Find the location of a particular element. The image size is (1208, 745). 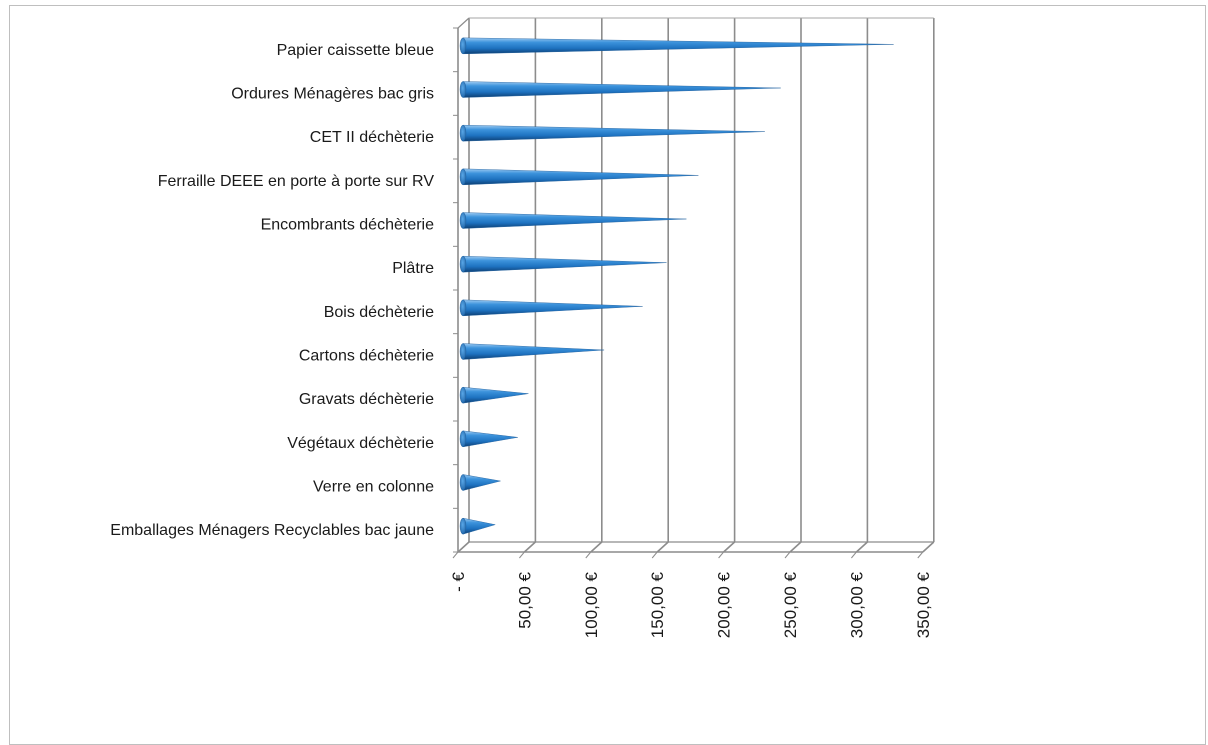

value-tick-label: 200,00 € is located at coordinates (724, 604).